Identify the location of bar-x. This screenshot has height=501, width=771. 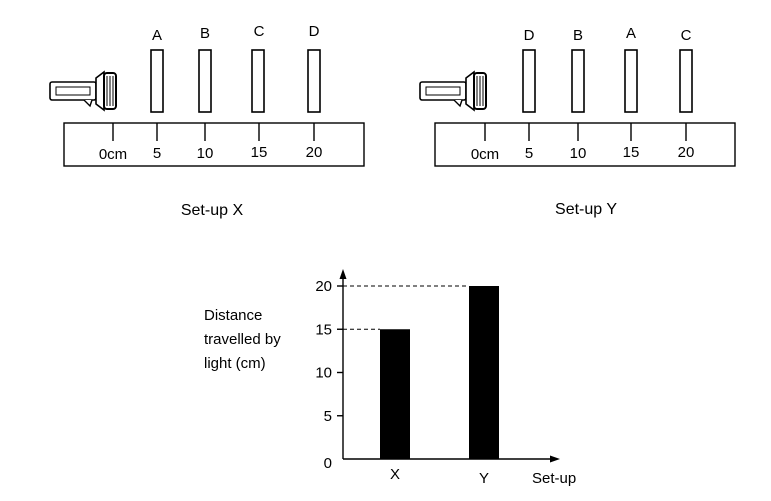
(395, 394).